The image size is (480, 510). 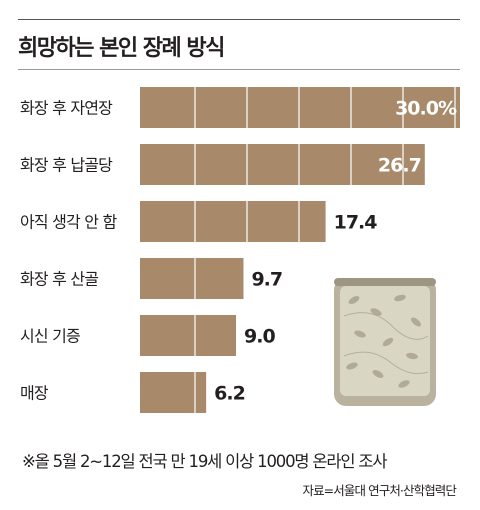 I want to click on value-label: 30.0%, so click(x=426, y=109).